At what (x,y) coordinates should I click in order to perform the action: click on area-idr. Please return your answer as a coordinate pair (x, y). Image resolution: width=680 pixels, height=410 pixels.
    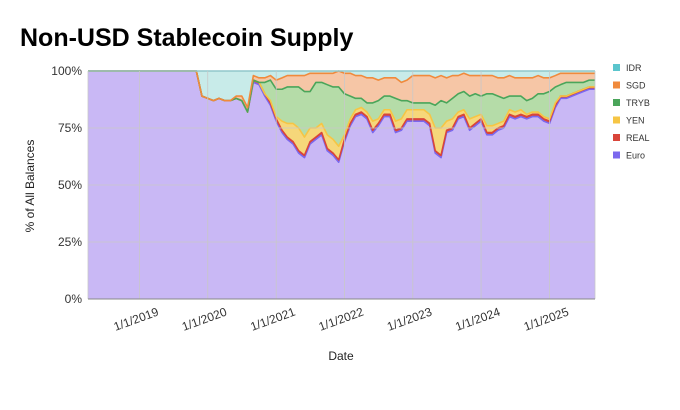
    Looking at the image, I should click on (341, 89).